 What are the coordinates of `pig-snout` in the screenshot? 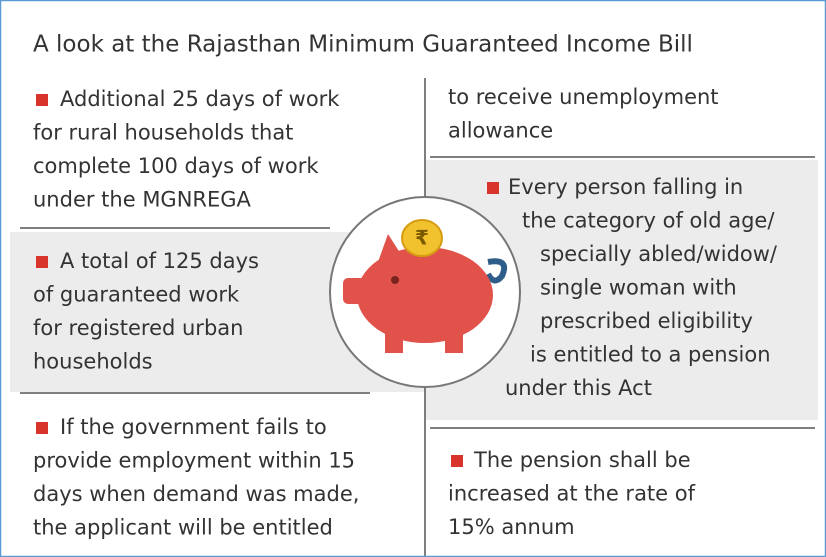 It's located at (354, 291).